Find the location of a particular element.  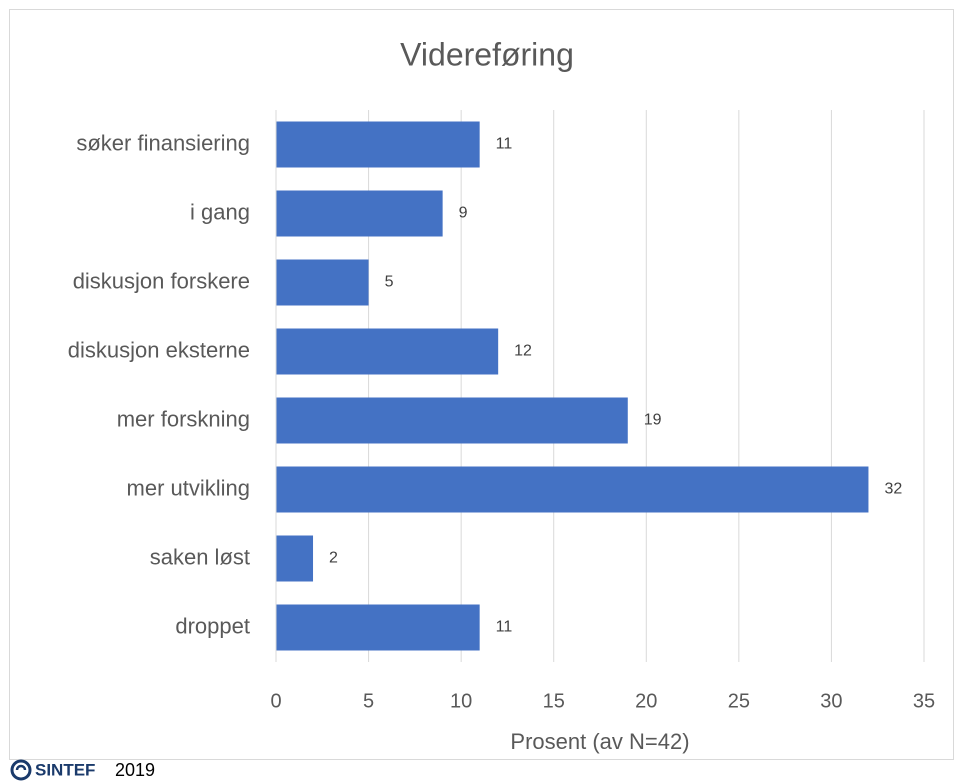

y-tick-label: diskusjon eksterne is located at coordinates (159, 349).